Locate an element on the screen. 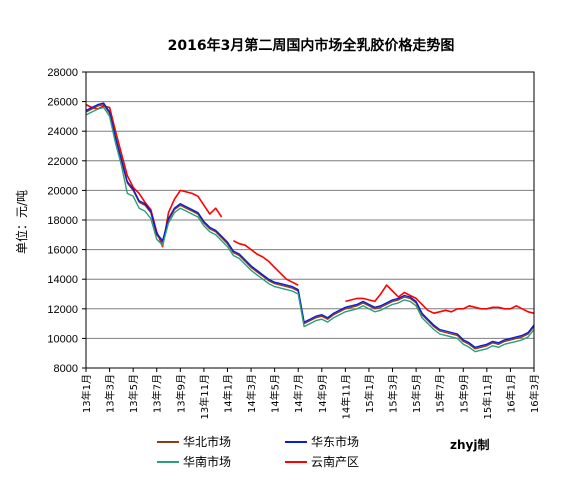 The image size is (581, 480). x-tick-label: 14年11月 is located at coordinates (345, 396).